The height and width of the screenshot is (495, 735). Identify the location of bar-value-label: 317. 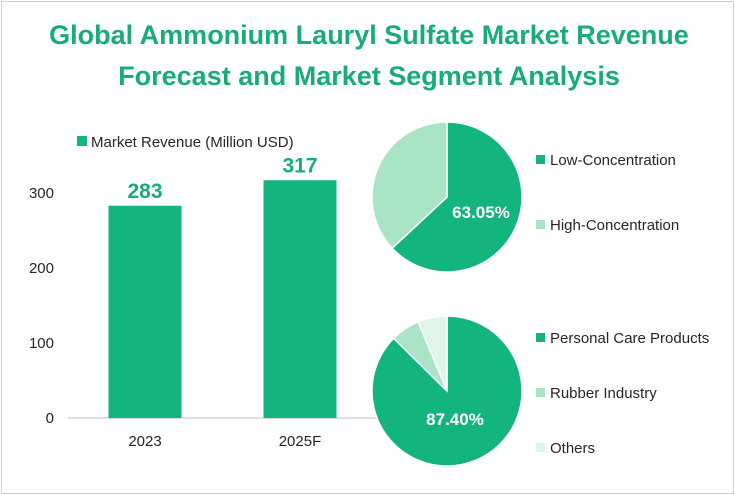
(299, 165).